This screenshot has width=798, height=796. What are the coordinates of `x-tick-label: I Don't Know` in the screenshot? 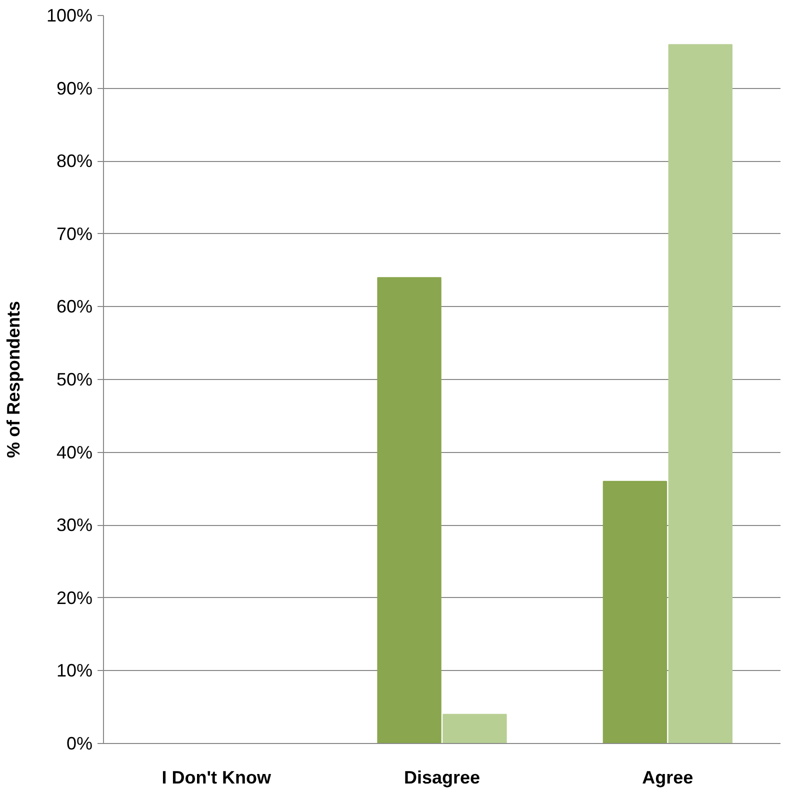 It's located at (217, 778).